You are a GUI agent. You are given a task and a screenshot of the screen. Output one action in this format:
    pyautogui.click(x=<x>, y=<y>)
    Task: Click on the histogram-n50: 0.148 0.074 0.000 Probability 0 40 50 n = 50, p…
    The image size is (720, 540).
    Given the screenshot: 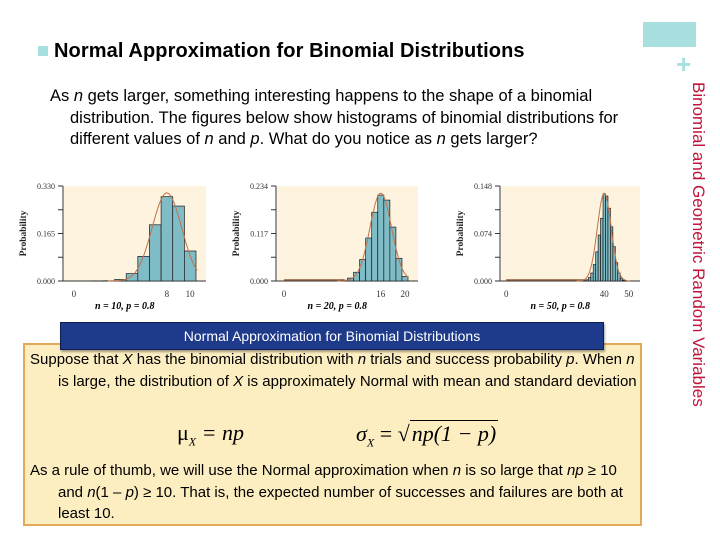 What is the action you would take?
    pyautogui.click(x=545, y=248)
    